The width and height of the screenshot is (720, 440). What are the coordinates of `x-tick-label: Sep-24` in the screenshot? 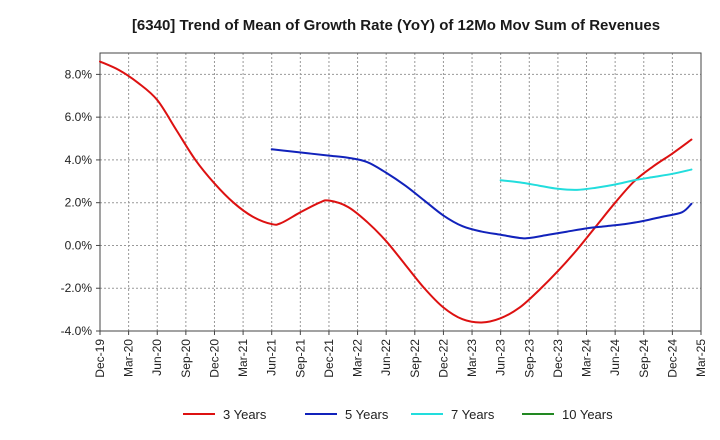 It's located at (644, 358).